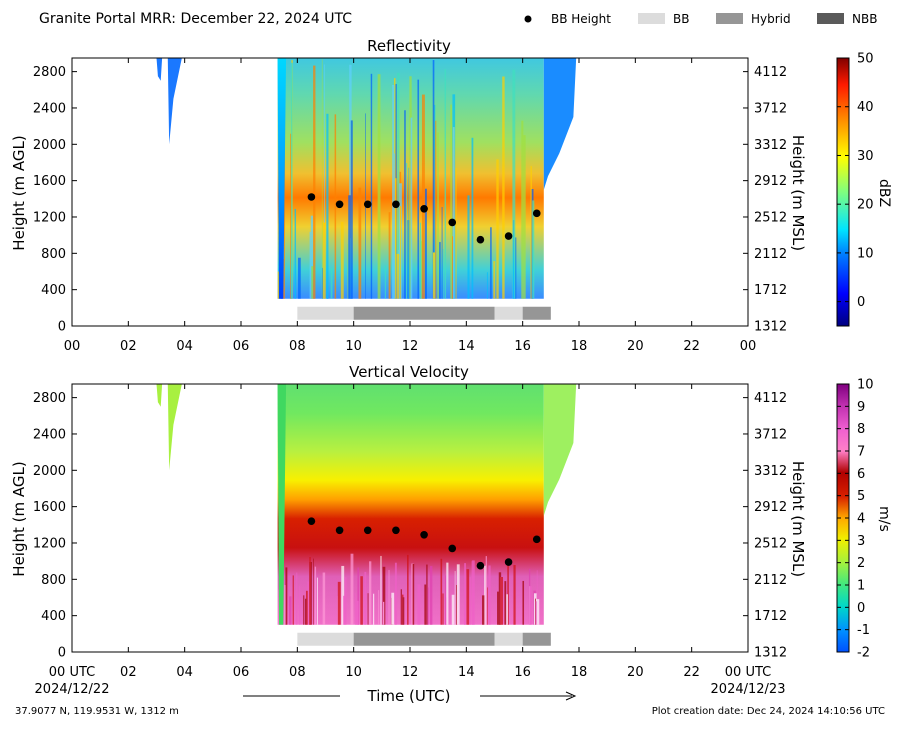 Image resolution: width=900 pixels, height=729 pixels. What do you see at coordinates (49, 181) in the screenshot?
I see `y-tick-label: 1600` at bounding box center [49, 181].